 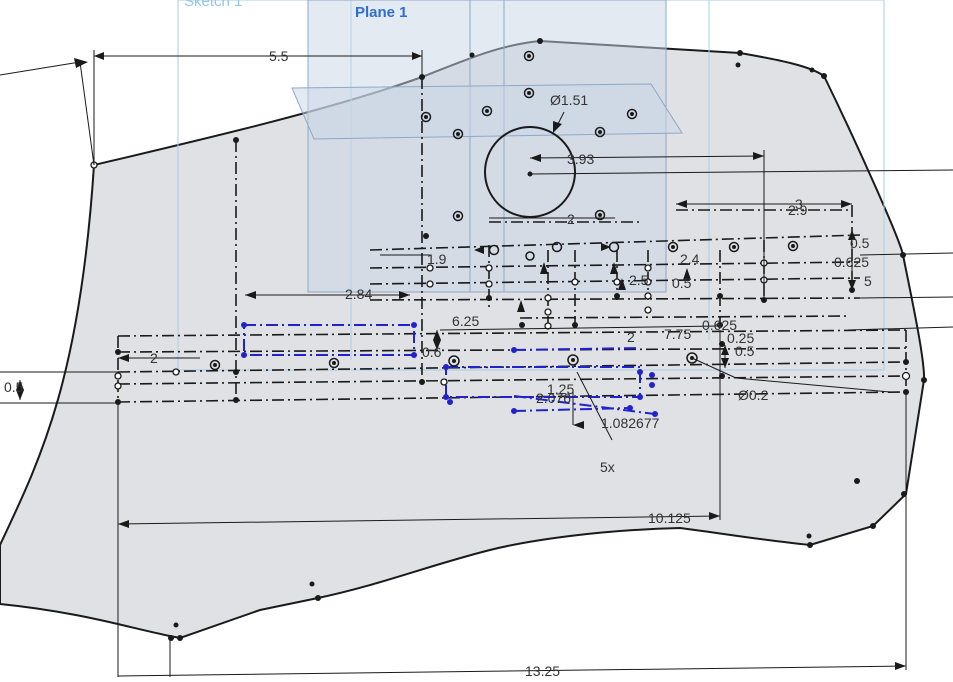 What do you see at coordinates (745, 351) in the screenshot?
I see `dim-0-5-mid: 0.5` at bounding box center [745, 351].